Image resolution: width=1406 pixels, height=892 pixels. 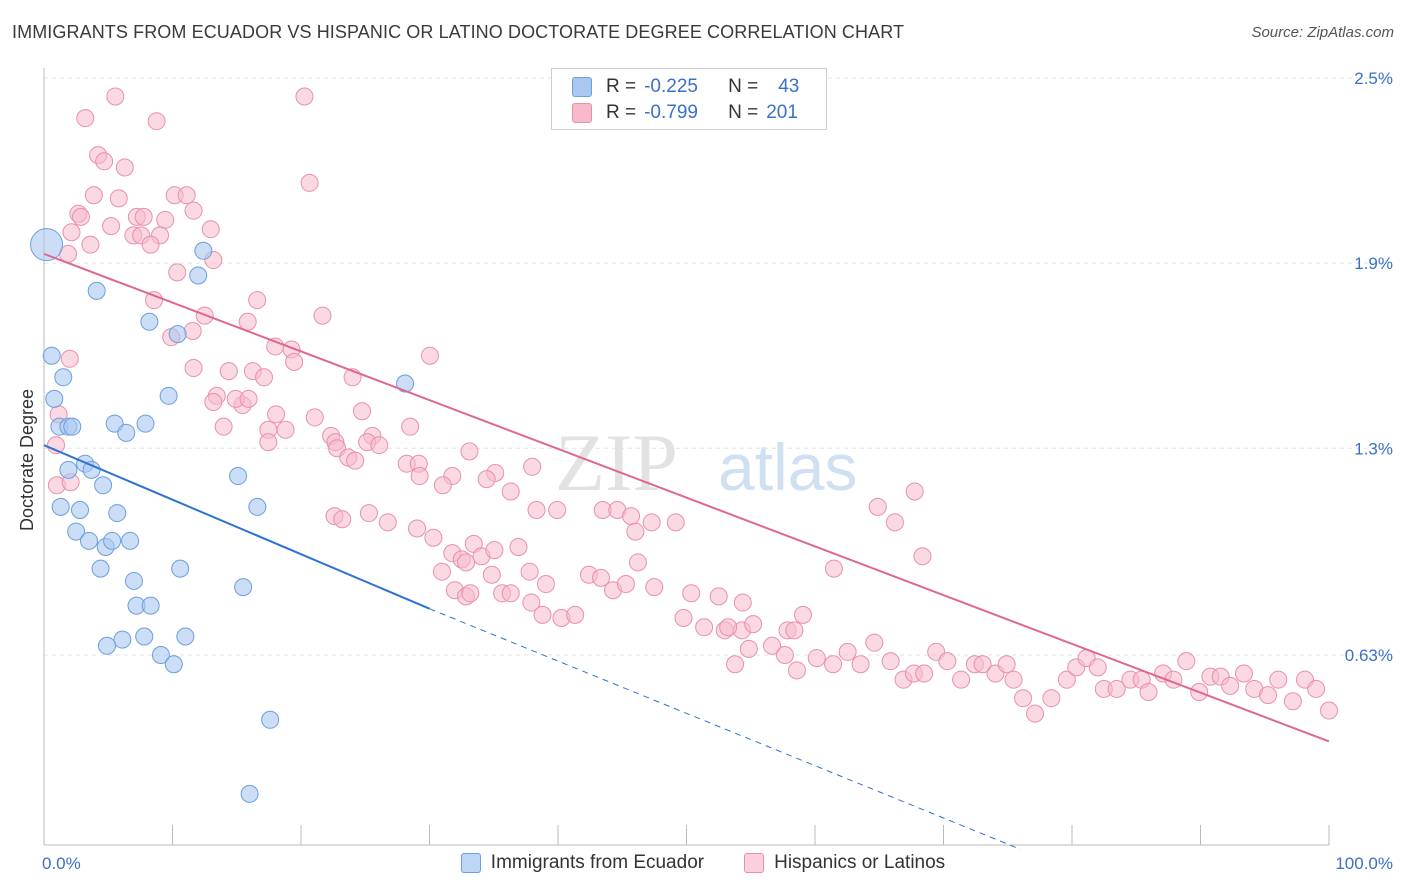 I want to click on legend-label: Immigrants from Ecuador, so click(x=597, y=862).